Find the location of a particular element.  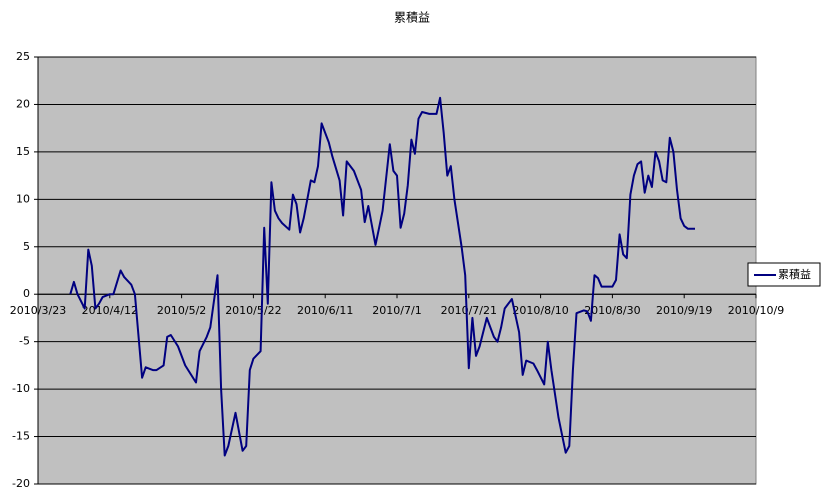

legend-label: 累積益 is located at coordinates (794, 274).